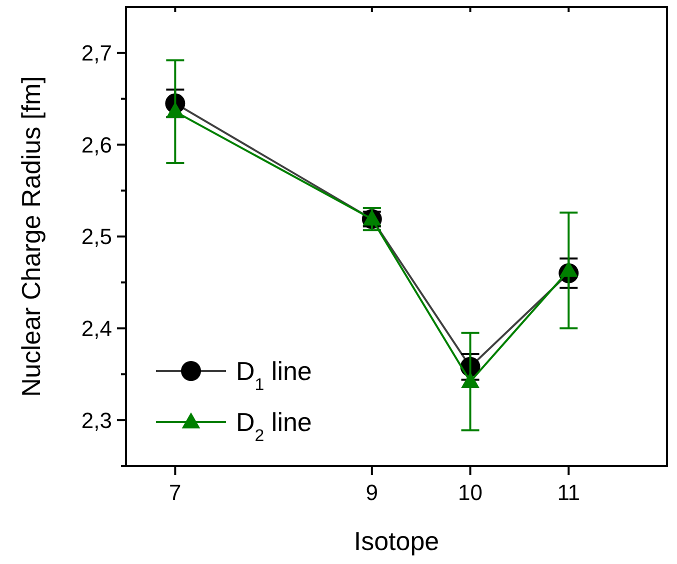  Describe the element at coordinates (397, 541) in the screenshot. I see `x-axis-title: Isotope` at that location.